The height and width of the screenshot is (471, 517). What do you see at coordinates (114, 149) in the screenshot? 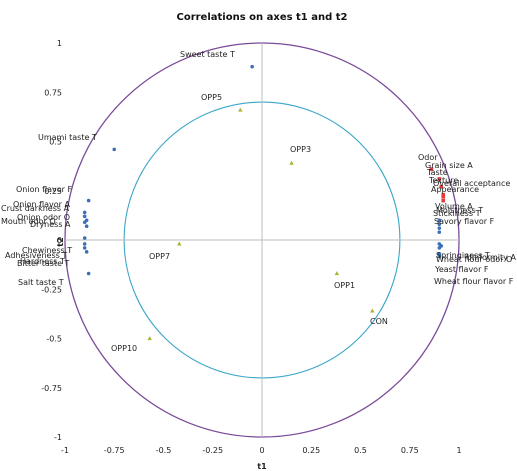
I see `point-umami-taste-t` at bounding box center [114, 149].